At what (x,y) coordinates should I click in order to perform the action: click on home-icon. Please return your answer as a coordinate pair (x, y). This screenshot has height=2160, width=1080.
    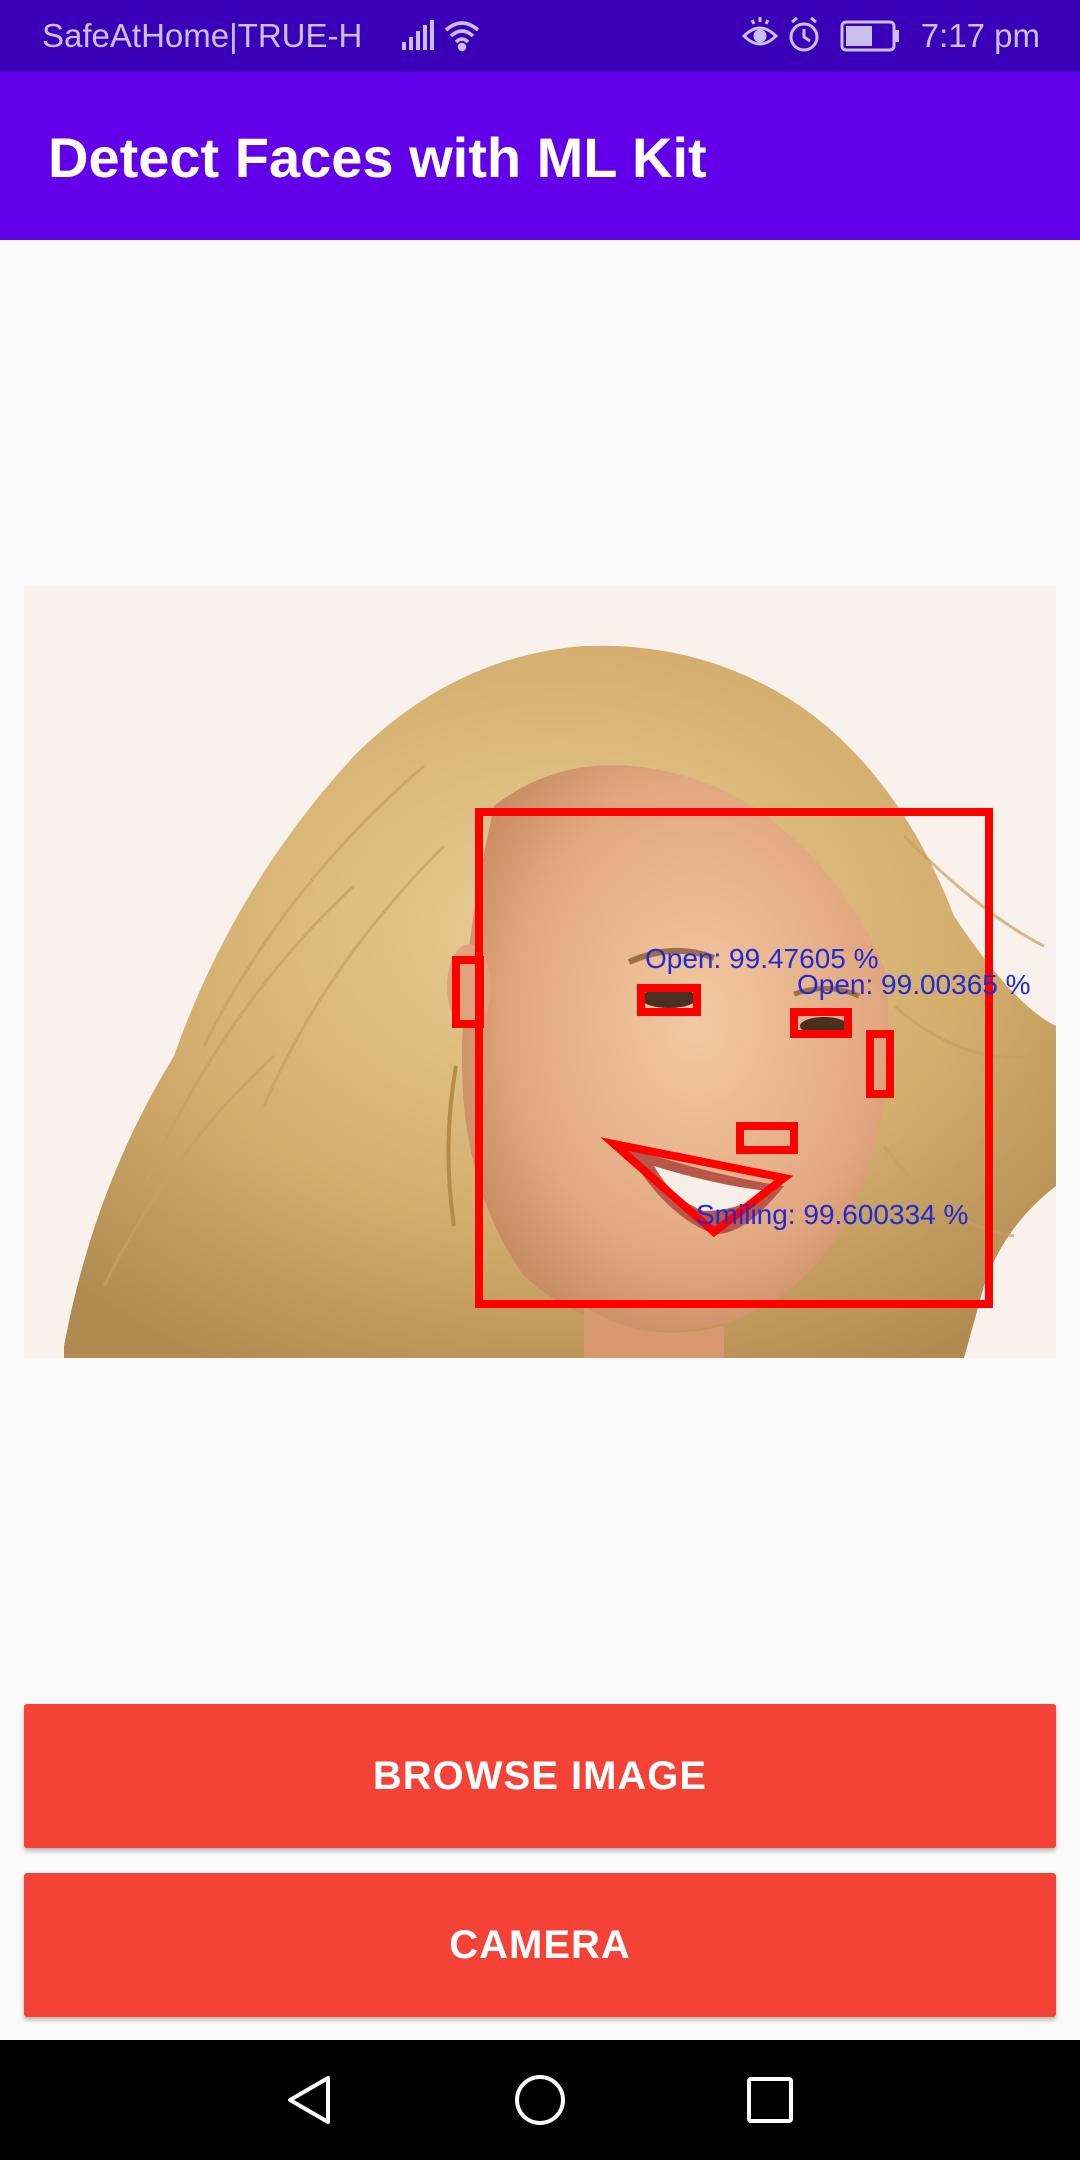
    Looking at the image, I should click on (540, 2100).